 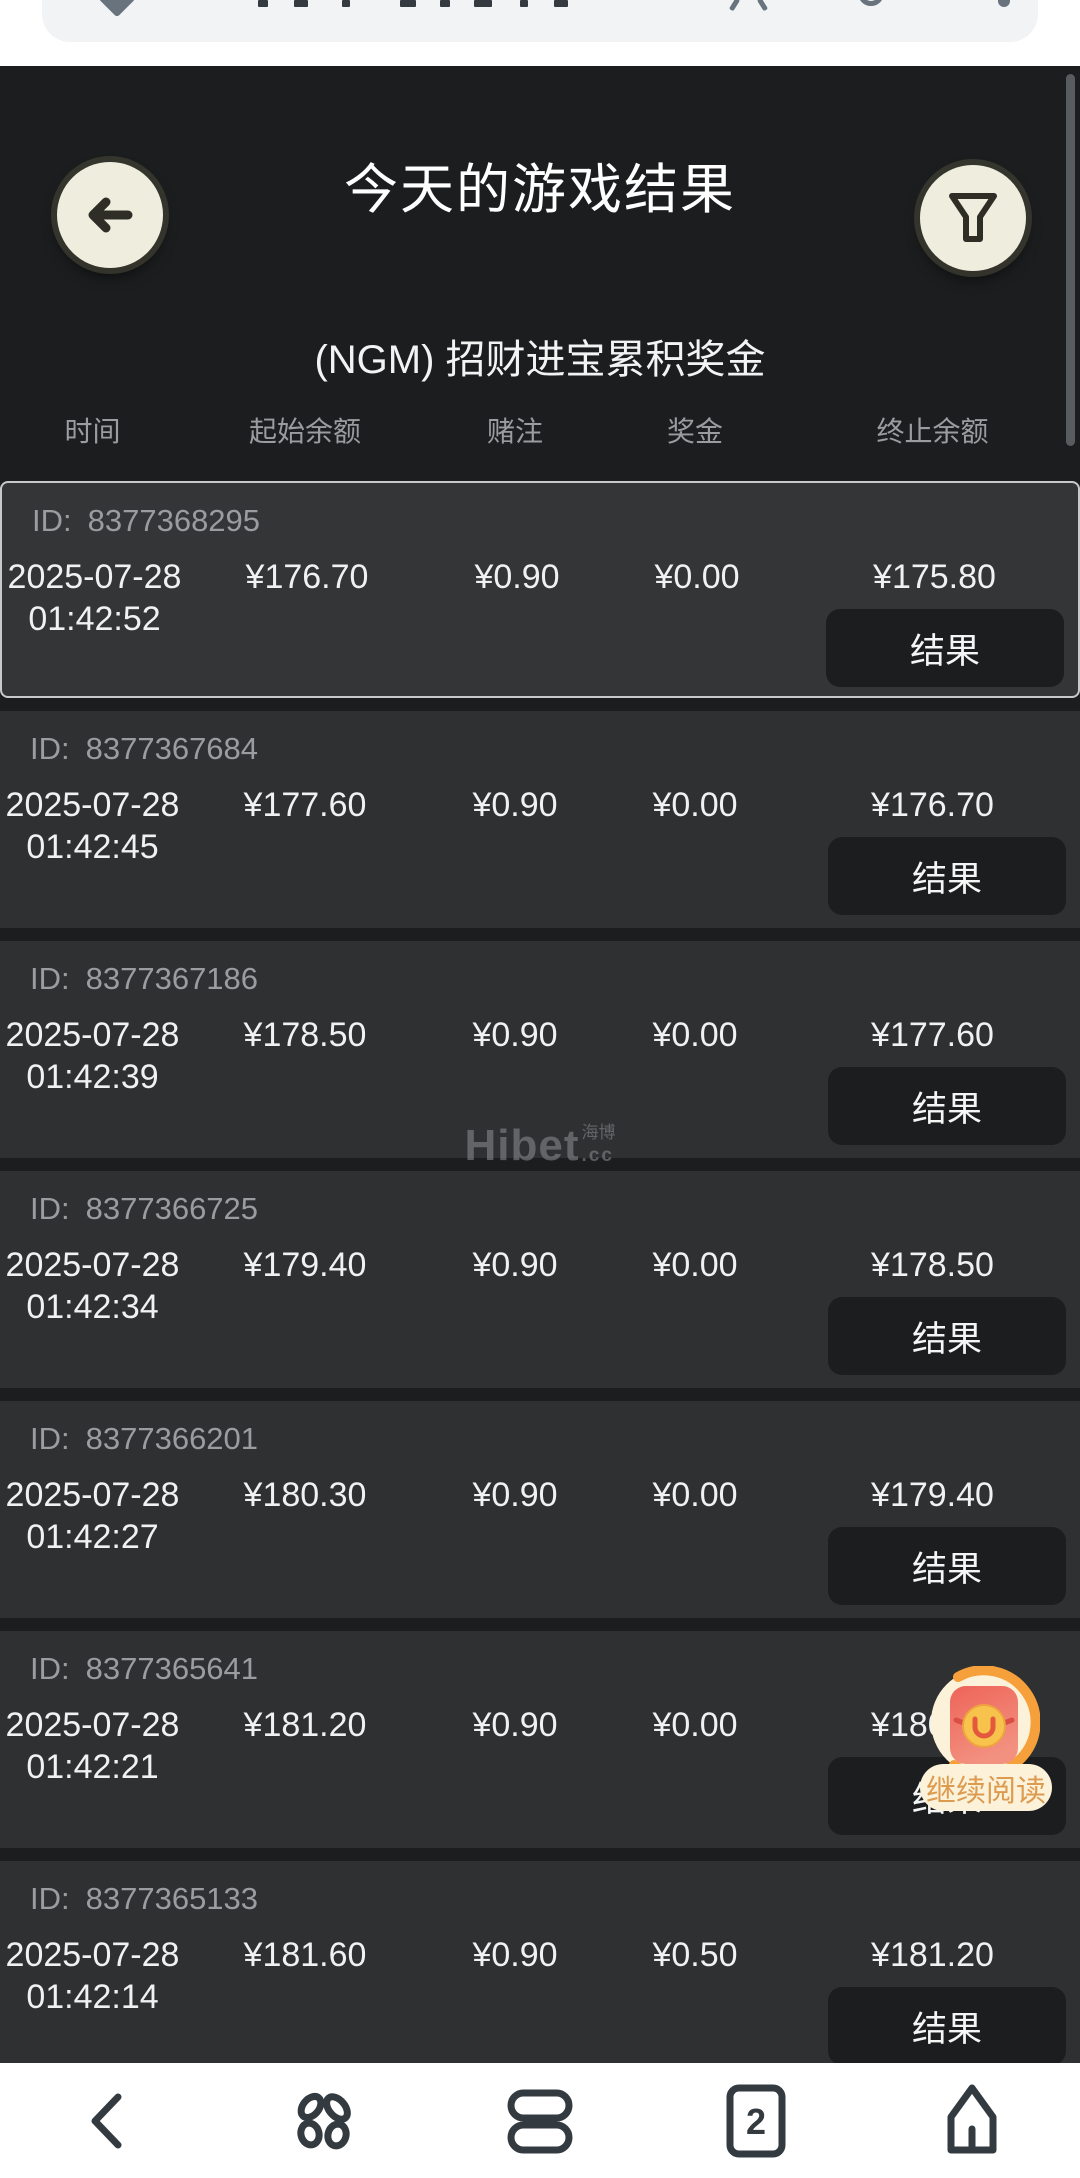 What do you see at coordinates (932, 1495) in the screenshot?
I see `cell-end-balance: ¥179.40` at bounding box center [932, 1495].